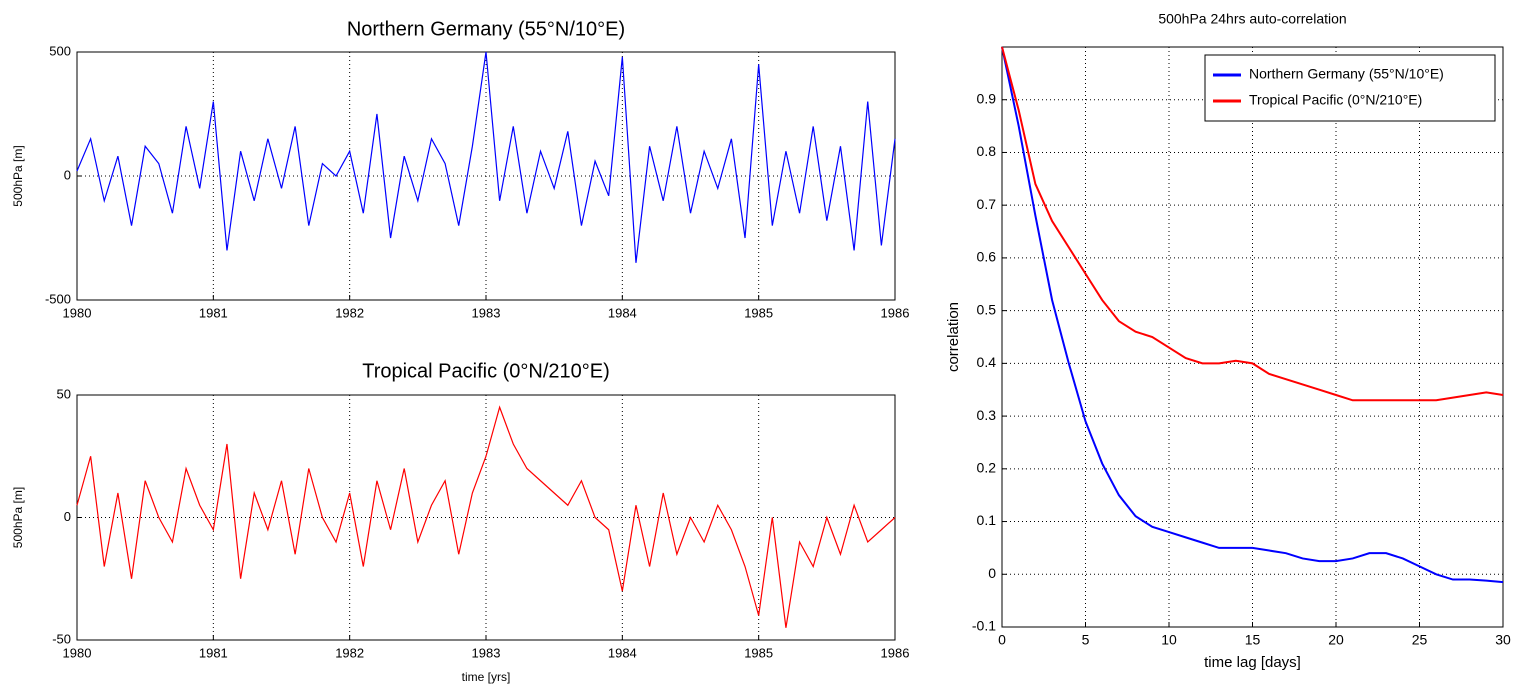 The height and width of the screenshot is (695, 1519). I want to click on y-axis-label: correlation, so click(953, 337).